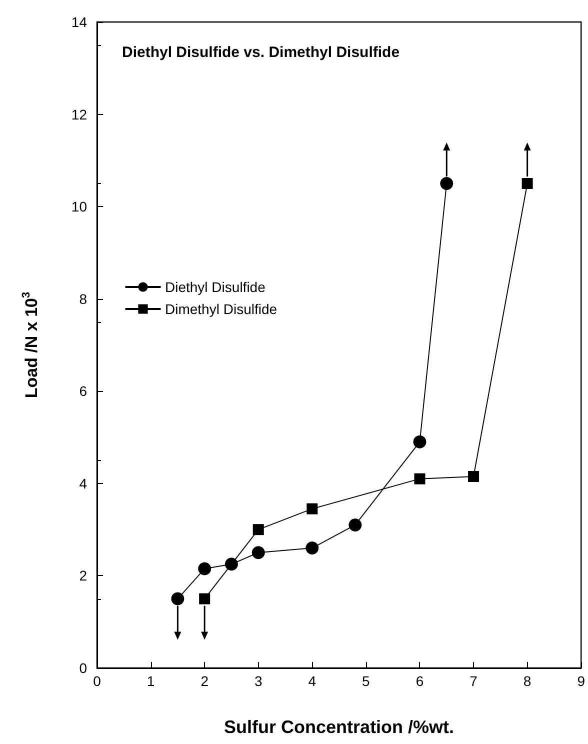  I want to click on x-tick-label: 8, so click(527, 681).